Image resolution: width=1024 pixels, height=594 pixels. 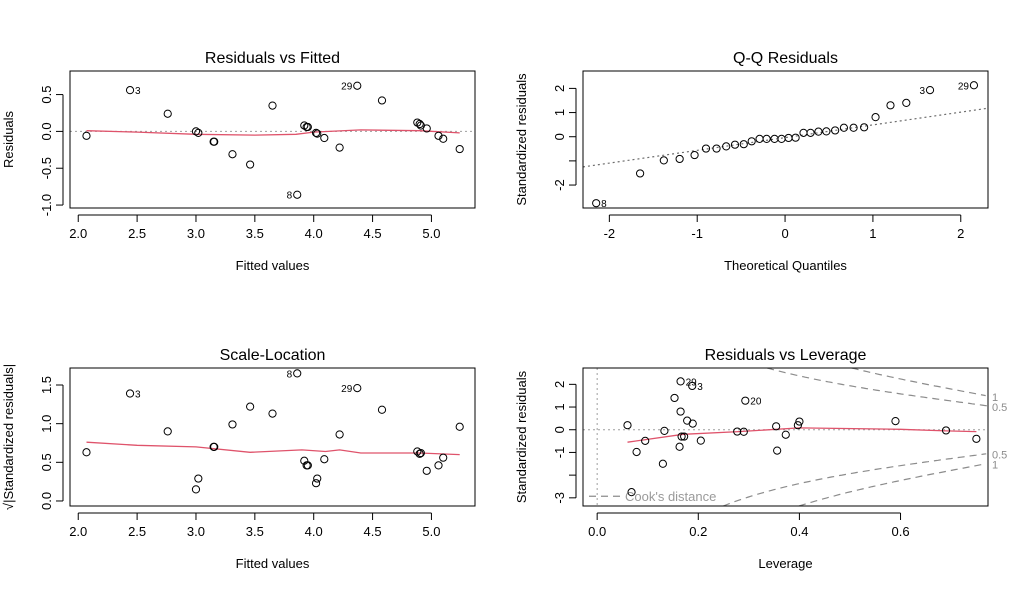 I want to click on y-tick-label: 2, so click(x=559, y=88).